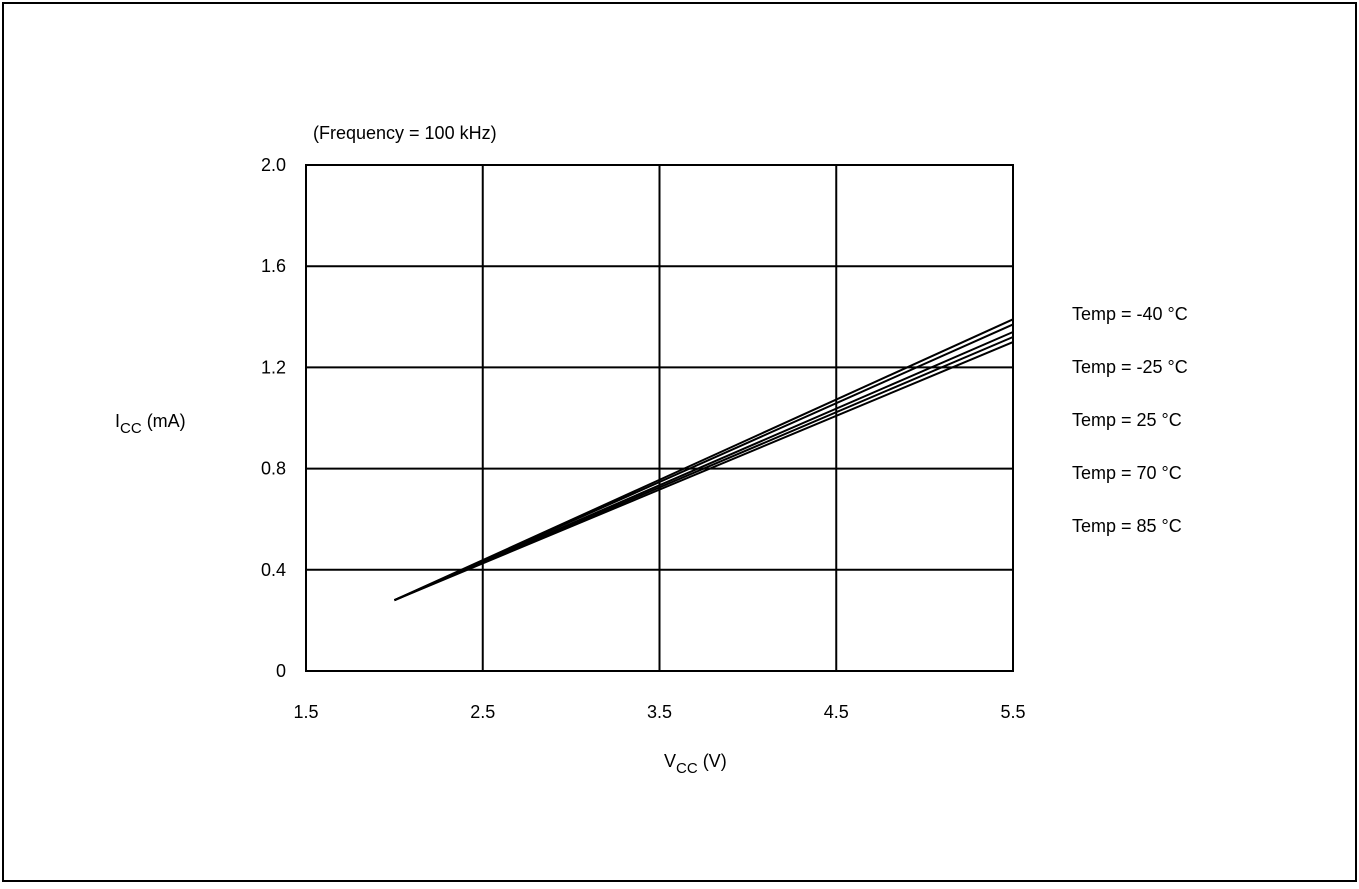 The height and width of the screenshot is (889, 1359). I want to click on y-axis-label: ICC (mA), so click(150, 424).